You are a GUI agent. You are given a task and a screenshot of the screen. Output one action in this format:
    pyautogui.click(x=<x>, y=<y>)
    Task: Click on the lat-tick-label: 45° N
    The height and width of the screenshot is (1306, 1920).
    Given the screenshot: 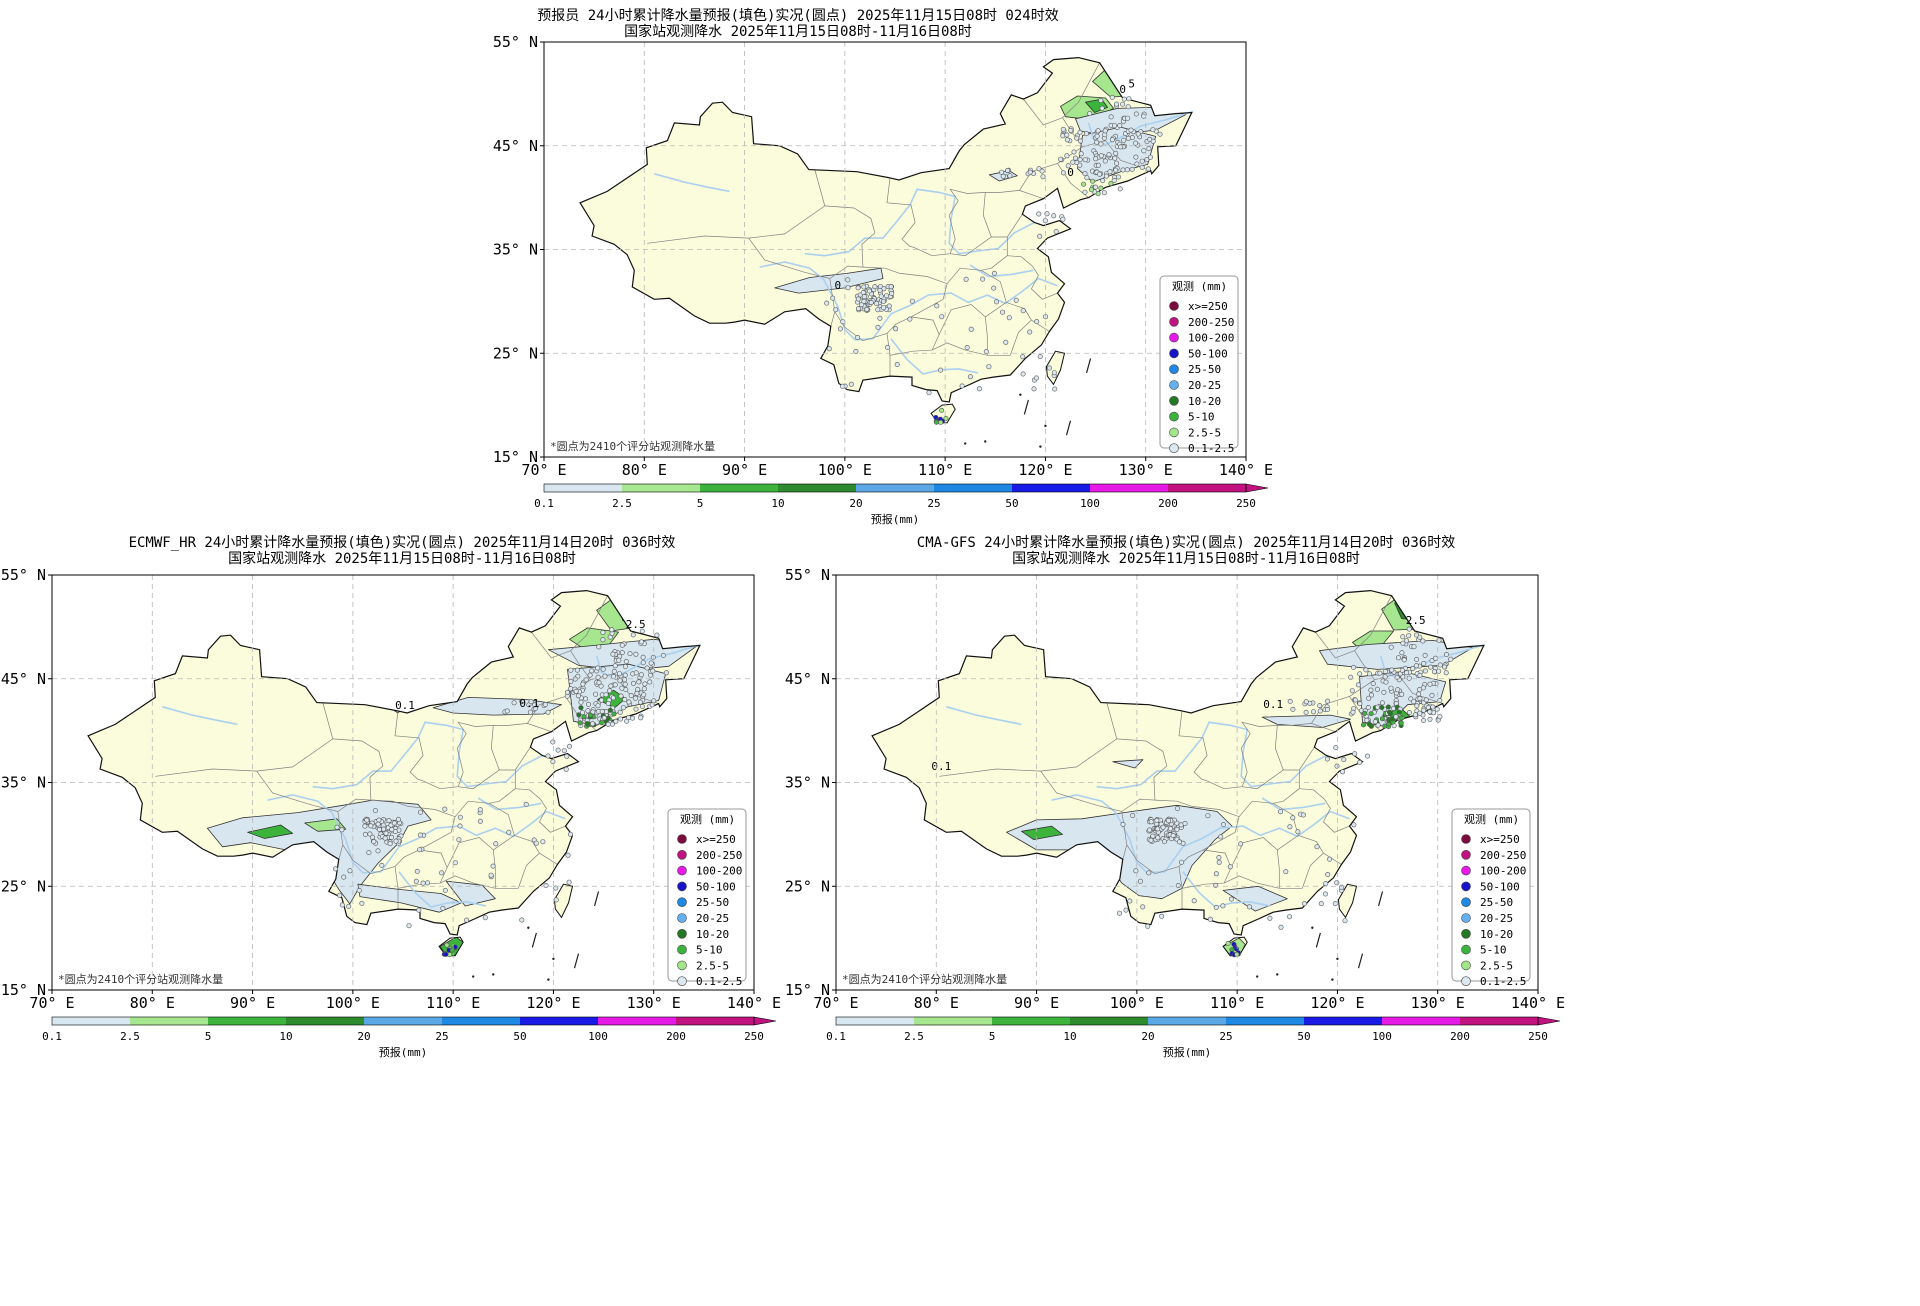 What is the action you would take?
    pyautogui.click(x=515, y=146)
    